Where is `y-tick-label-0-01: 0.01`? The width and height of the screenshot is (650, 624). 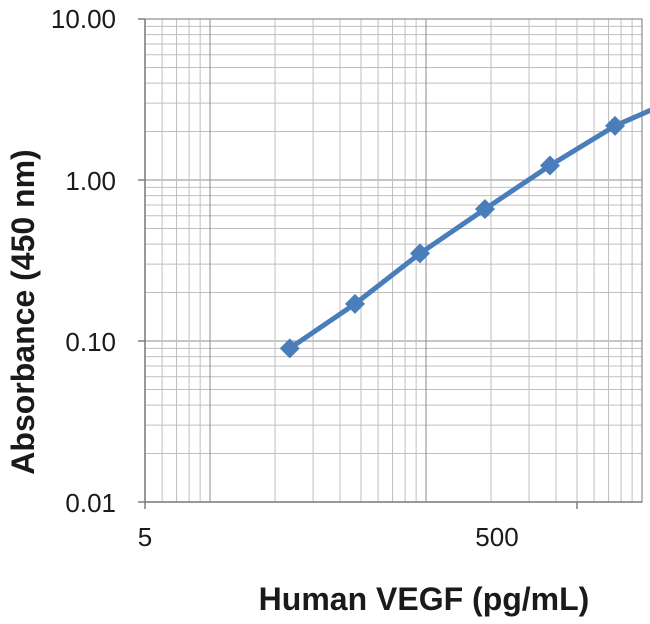
y-tick-label-0-01: 0.01 is located at coordinates (90, 503).